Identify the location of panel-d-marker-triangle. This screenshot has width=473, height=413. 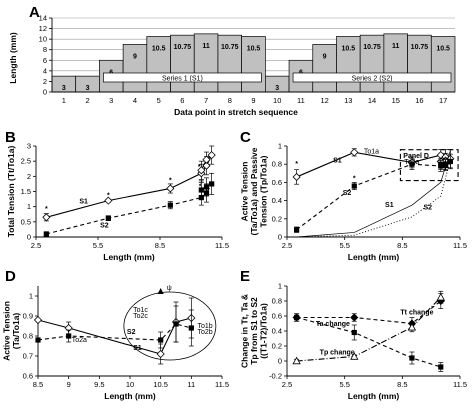
(160, 291).